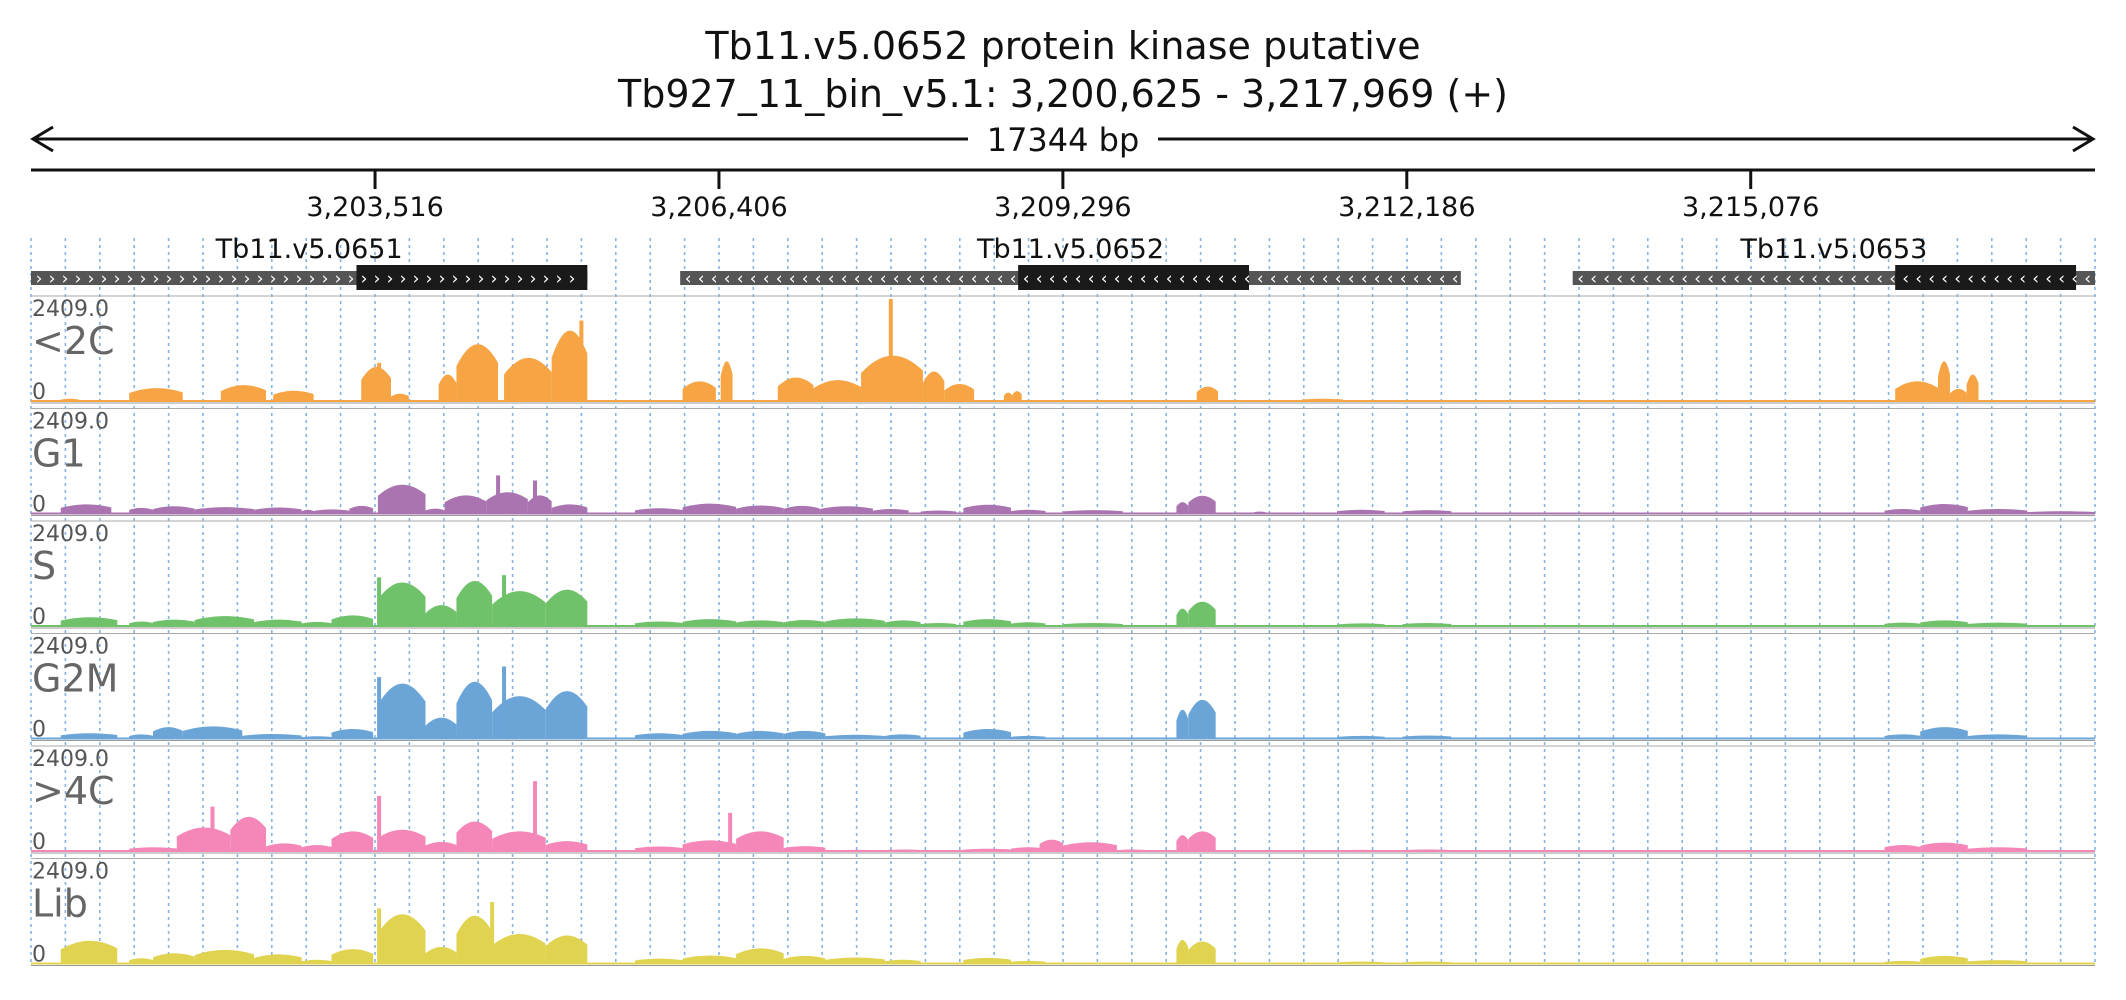  I want to click on series-label: Lib, so click(60, 904).